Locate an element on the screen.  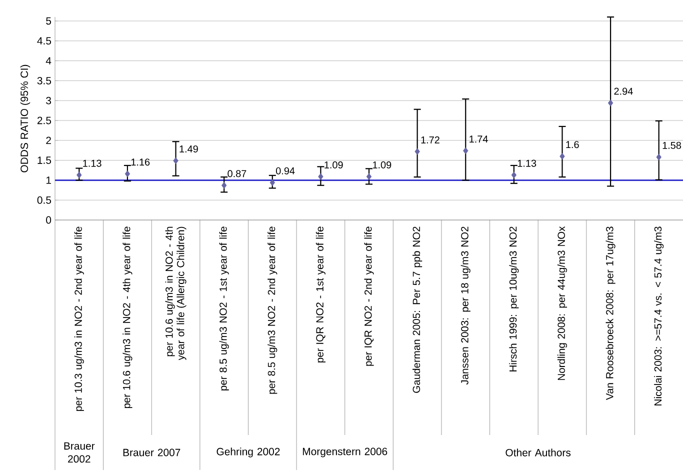
data-label: 1.58 is located at coordinates (672, 145).